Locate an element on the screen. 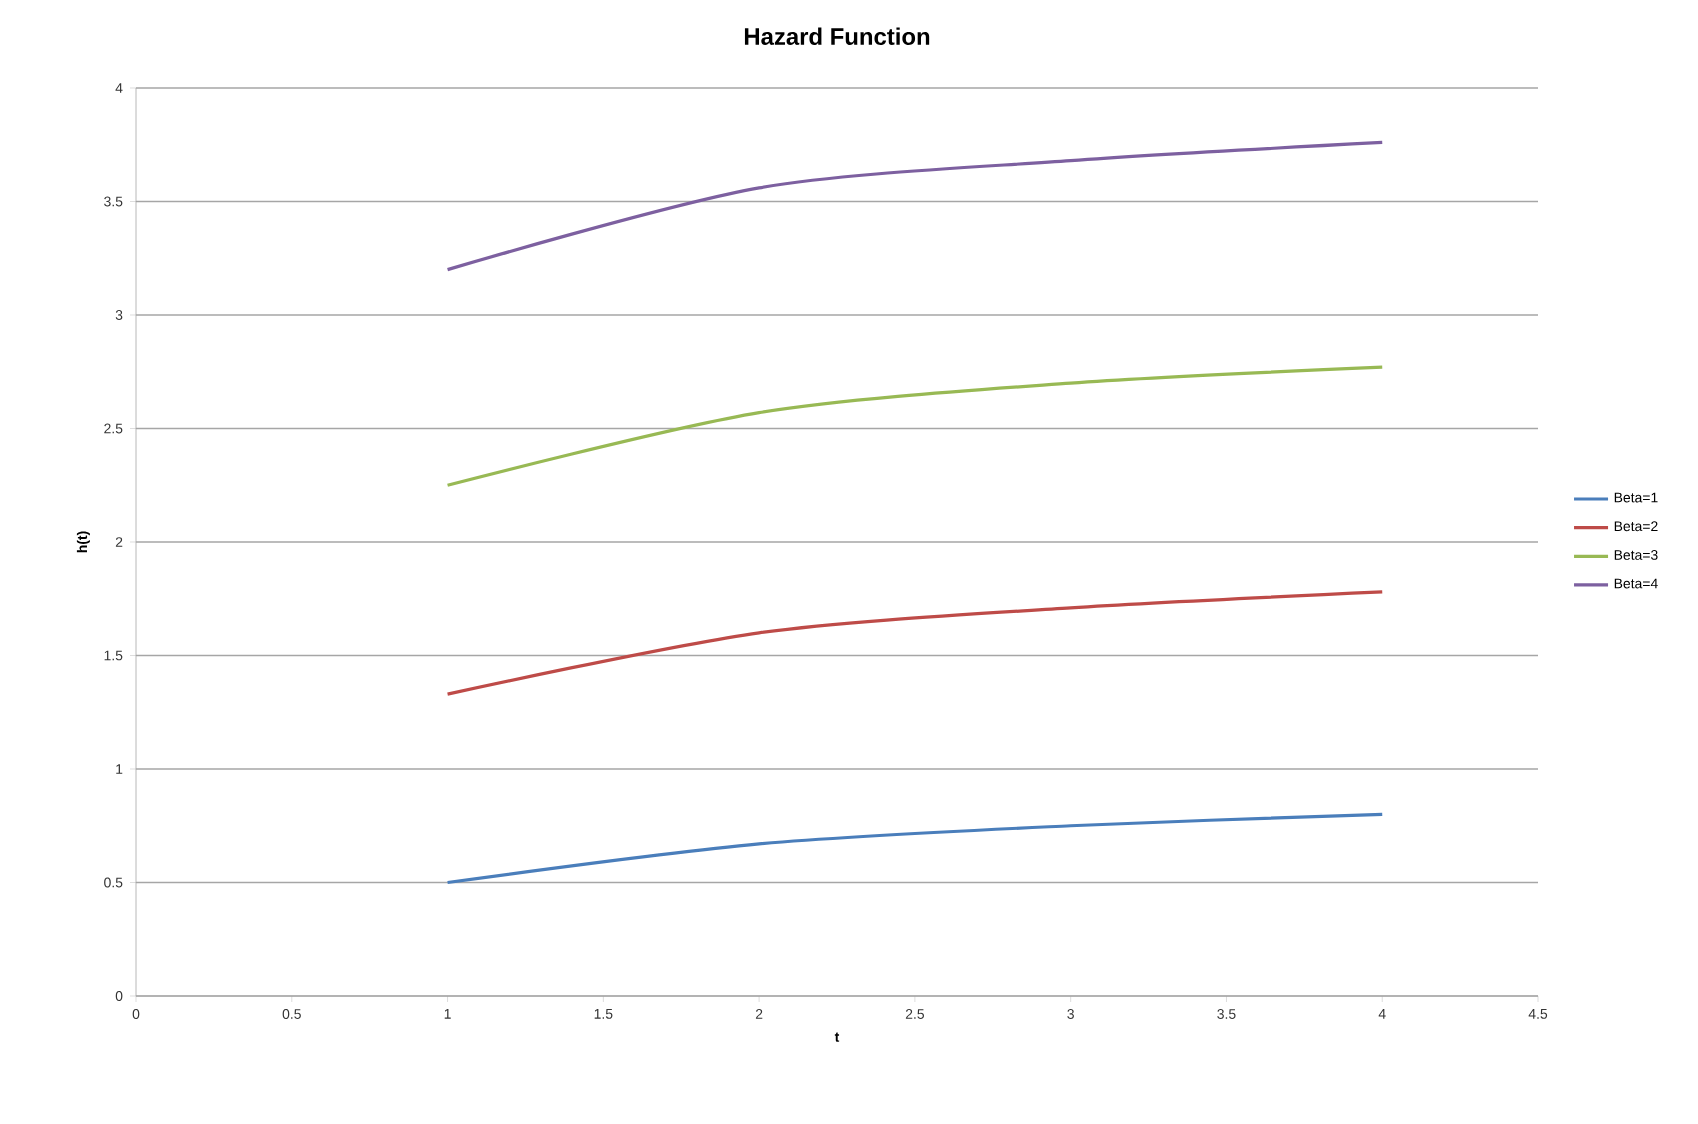 The width and height of the screenshot is (1698, 1124). chart-title: Hazard Function is located at coordinates (837, 36).